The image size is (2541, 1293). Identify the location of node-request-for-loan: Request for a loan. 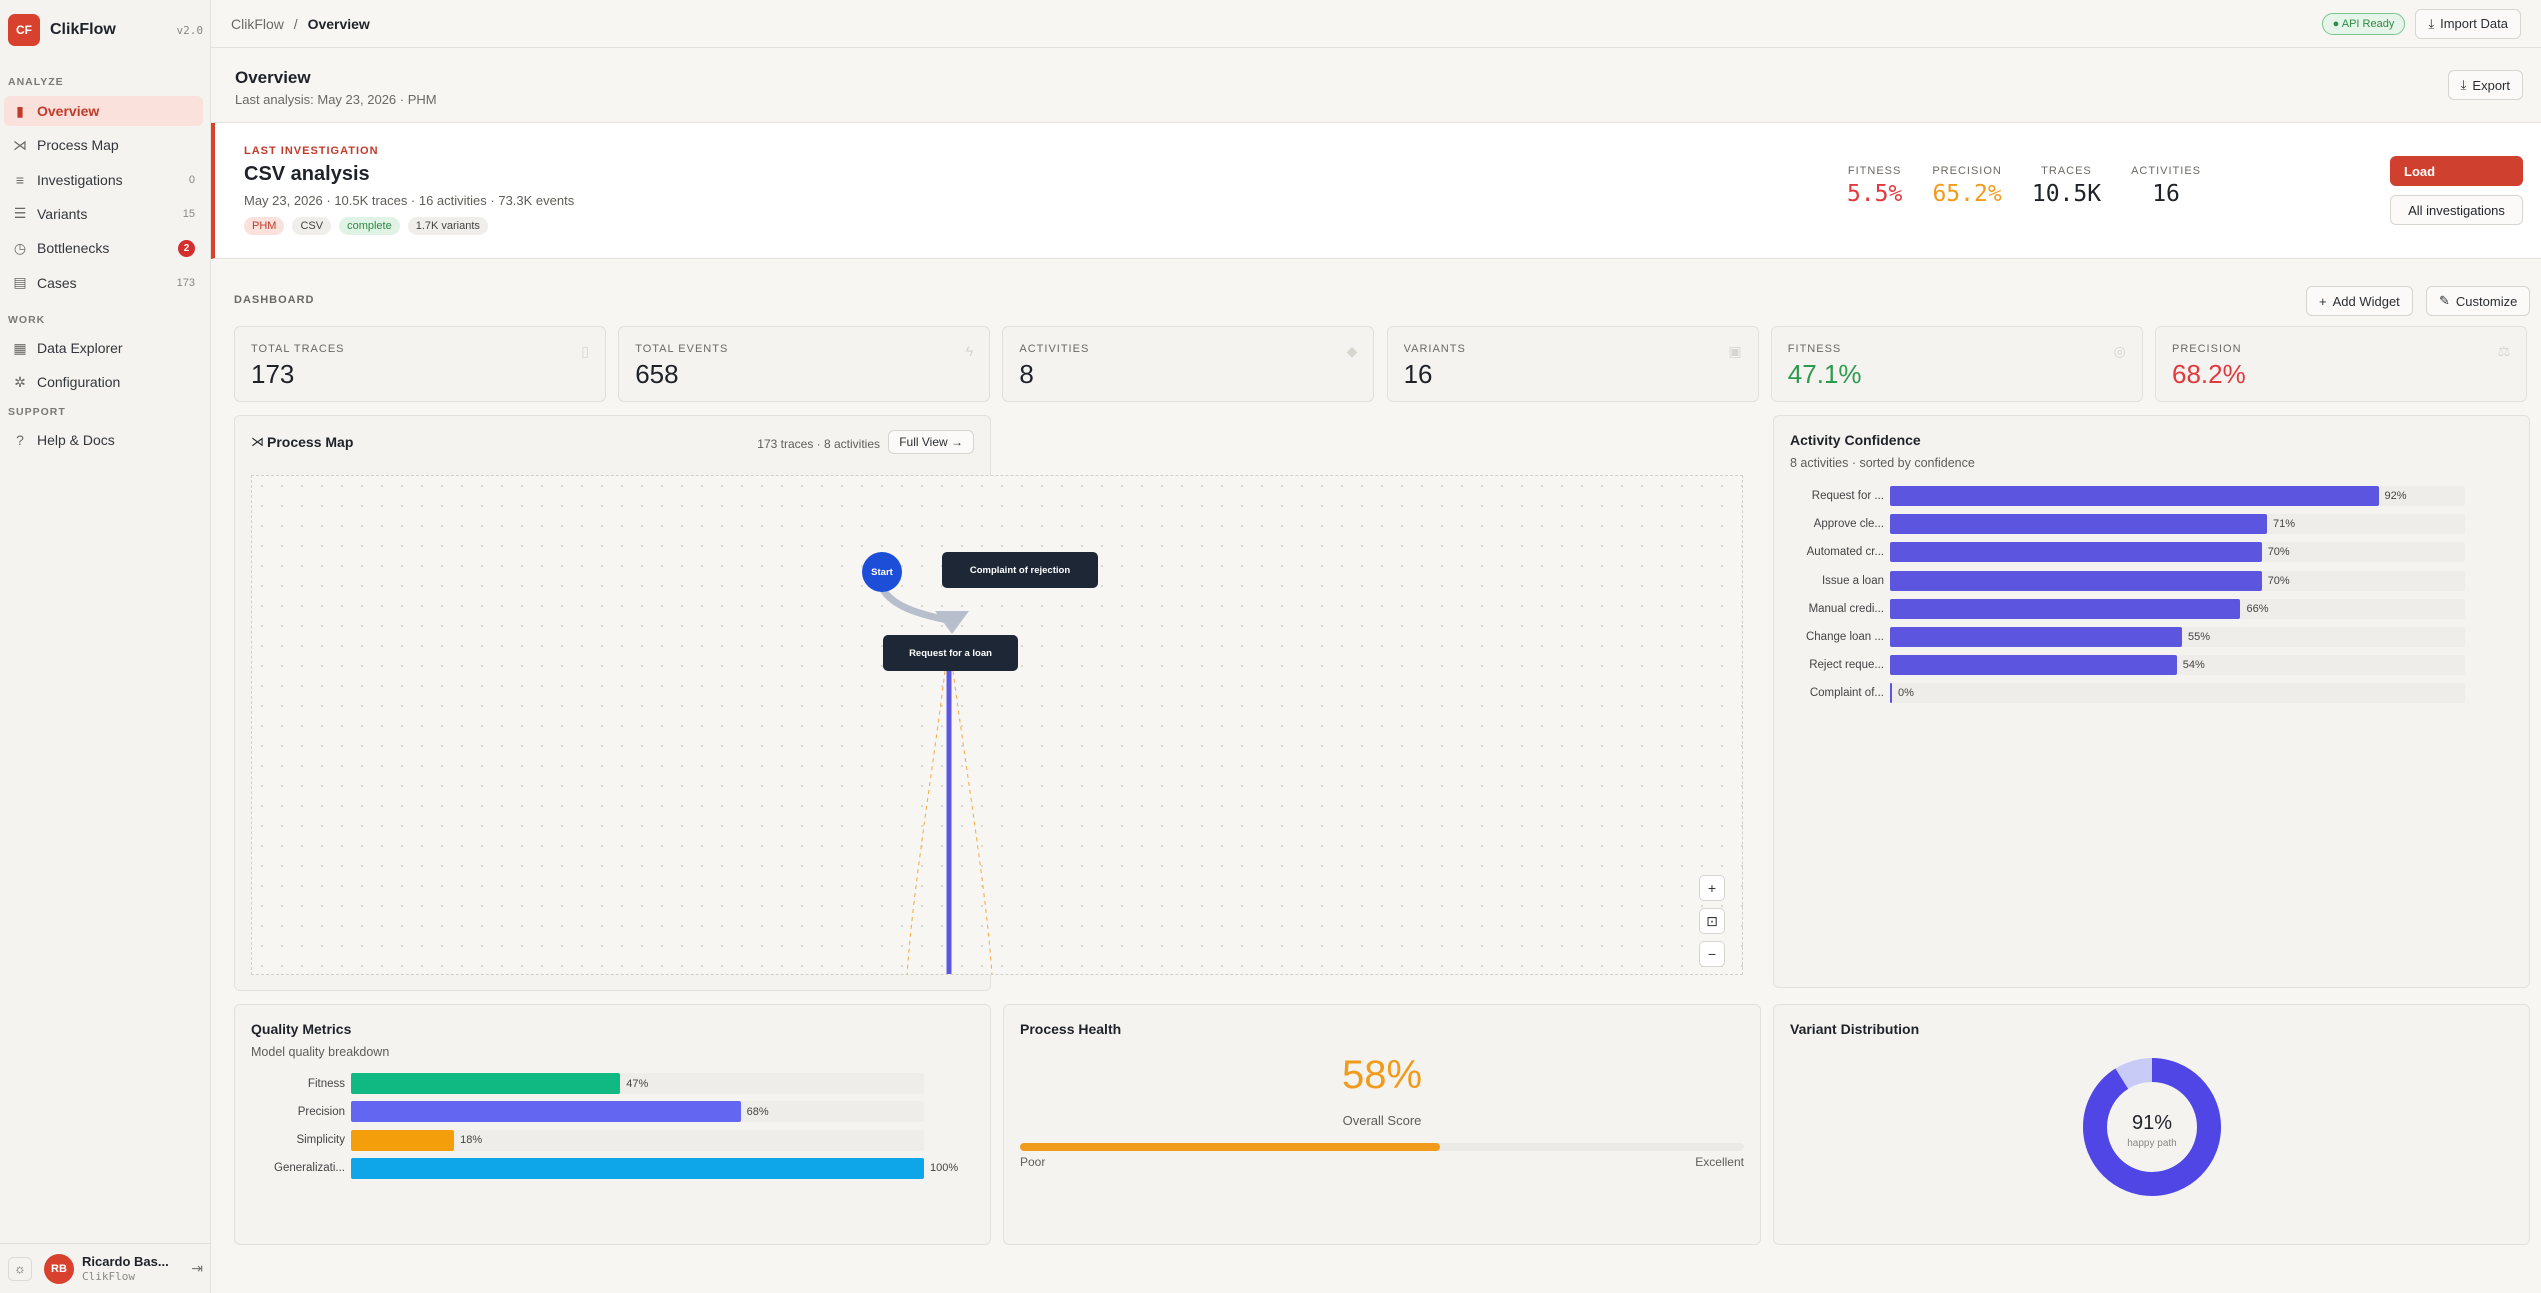
(950, 653).